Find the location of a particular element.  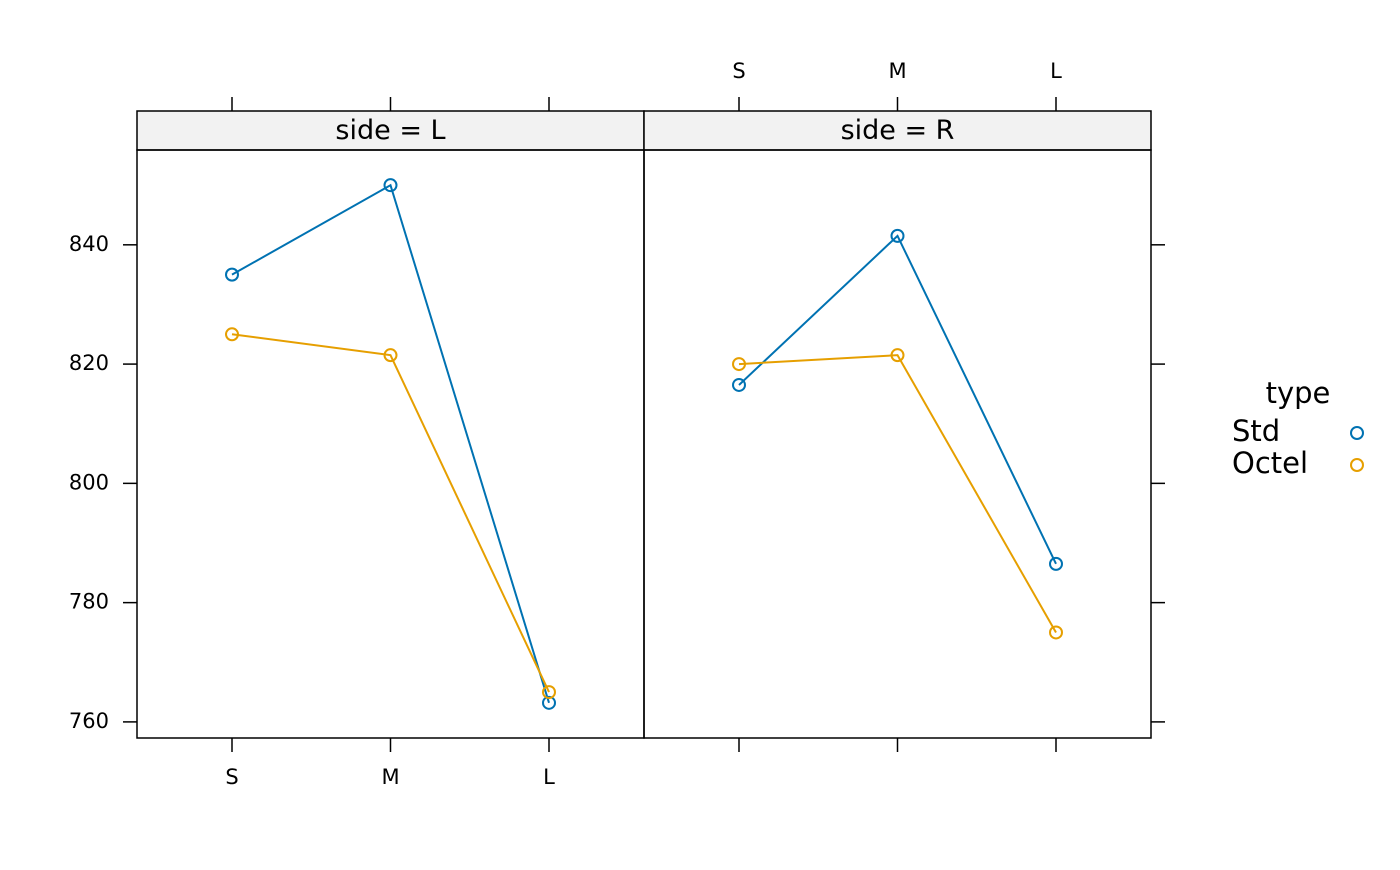

strip-title: side = R is located at coordinates (898, 130).